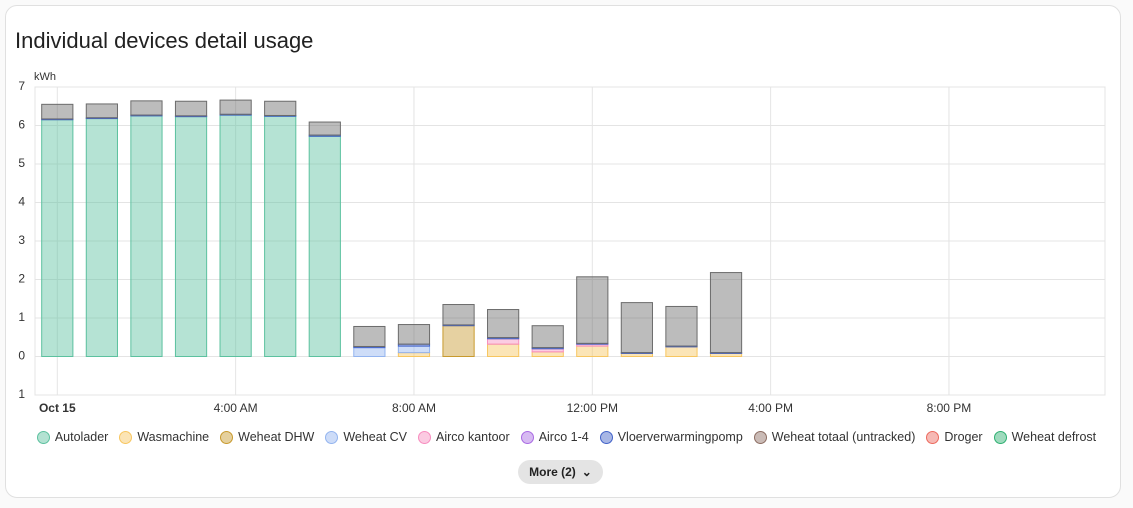 Image resolution: width=1133 pixels, height=508 pixels. Describe the element at coordinates (21, 202) in the screenshot. I see `y-tick-label: 4` at that location.